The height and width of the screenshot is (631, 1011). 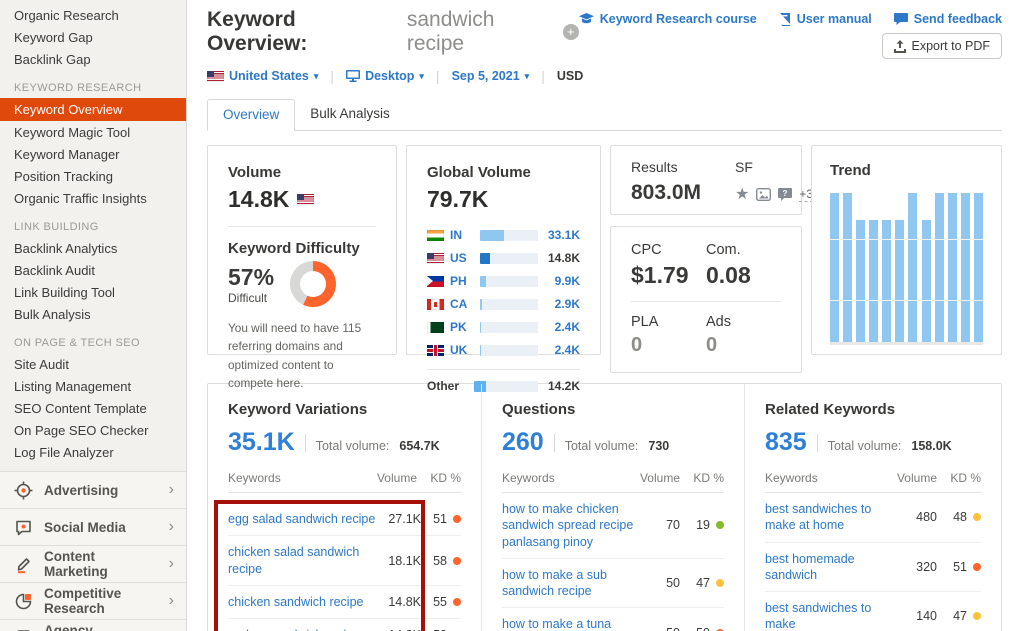 I want to click on keyword-link: reuben sandwich recipe, so click(x=308, y=624).